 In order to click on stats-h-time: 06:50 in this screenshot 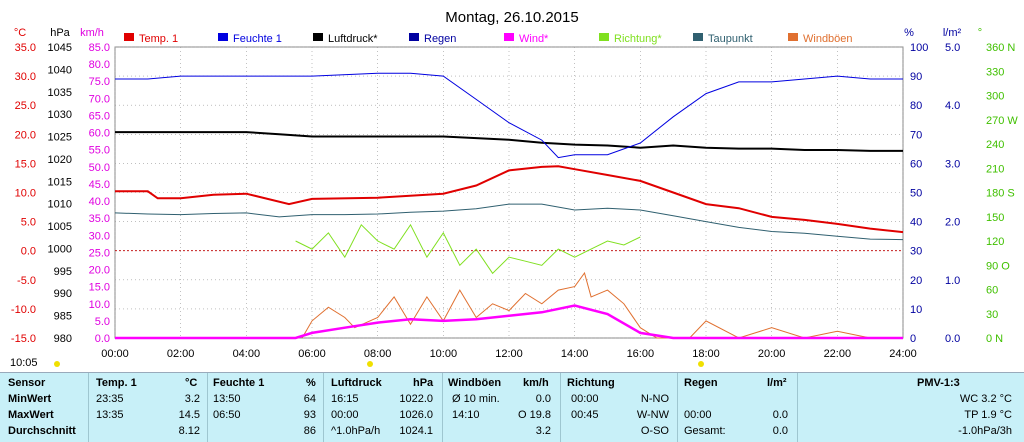, I will do `click(227, 415)`.